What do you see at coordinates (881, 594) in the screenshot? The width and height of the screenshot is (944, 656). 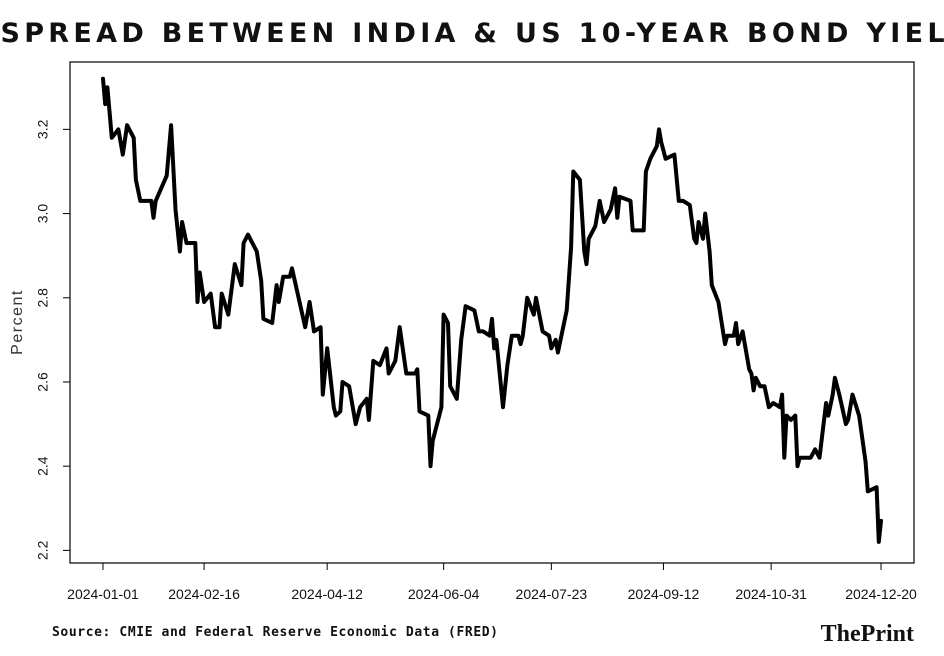 I see `x-tick-label: 2024-12-20` at bounding box center [881, 594].